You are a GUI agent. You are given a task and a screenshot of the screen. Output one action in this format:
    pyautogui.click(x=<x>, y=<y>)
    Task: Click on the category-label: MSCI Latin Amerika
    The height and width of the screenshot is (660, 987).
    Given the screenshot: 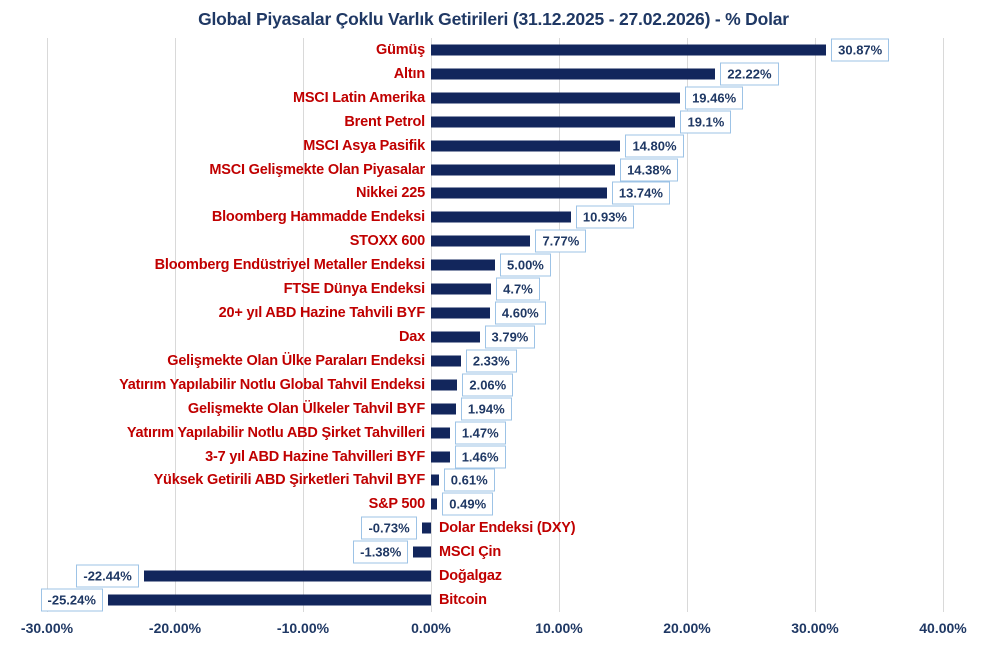 What is the action you would take?
    pyautogui.click(x=358, y=97)
    